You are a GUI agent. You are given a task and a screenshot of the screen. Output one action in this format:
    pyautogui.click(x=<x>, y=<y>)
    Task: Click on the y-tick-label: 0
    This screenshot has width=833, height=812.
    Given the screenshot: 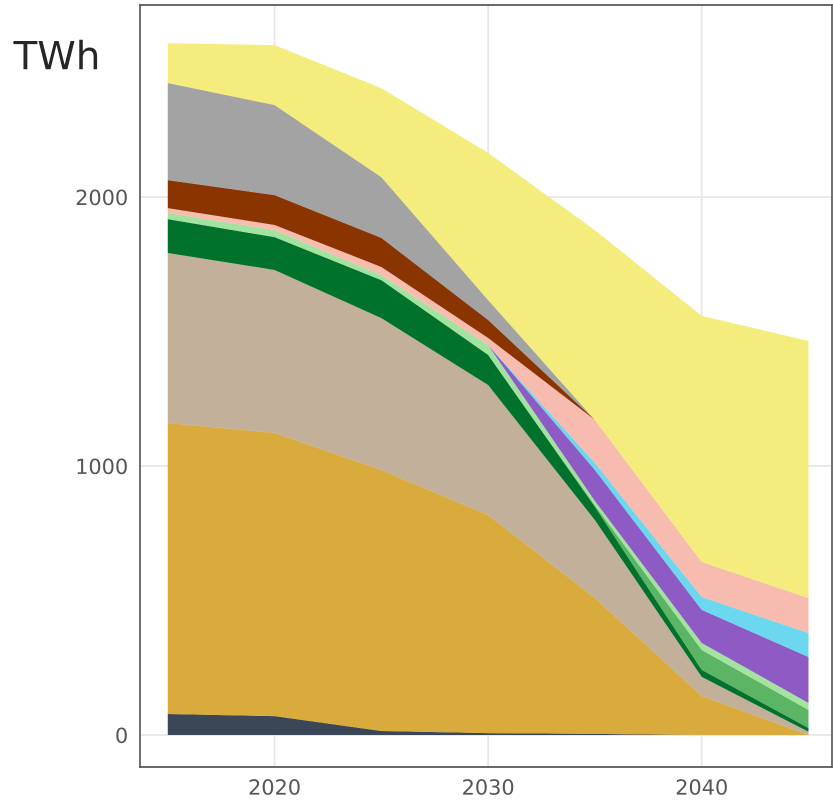 What is the action you would take?
    pyautogui.click(x=121, y=735)
    